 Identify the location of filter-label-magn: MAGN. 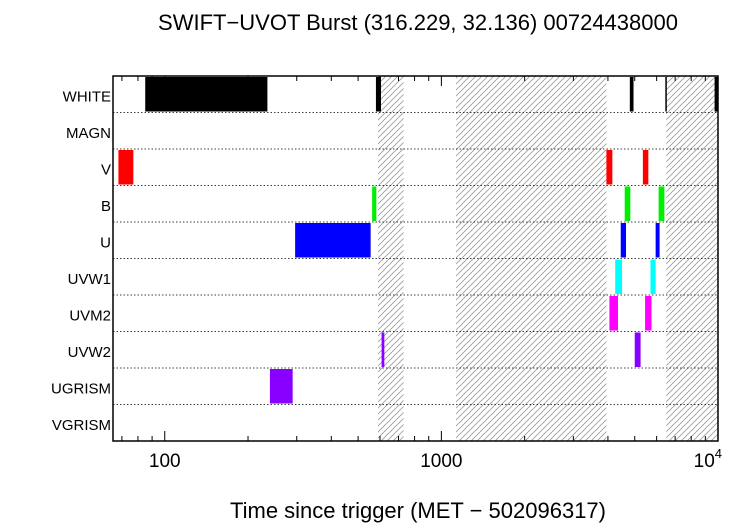
(88, 133).